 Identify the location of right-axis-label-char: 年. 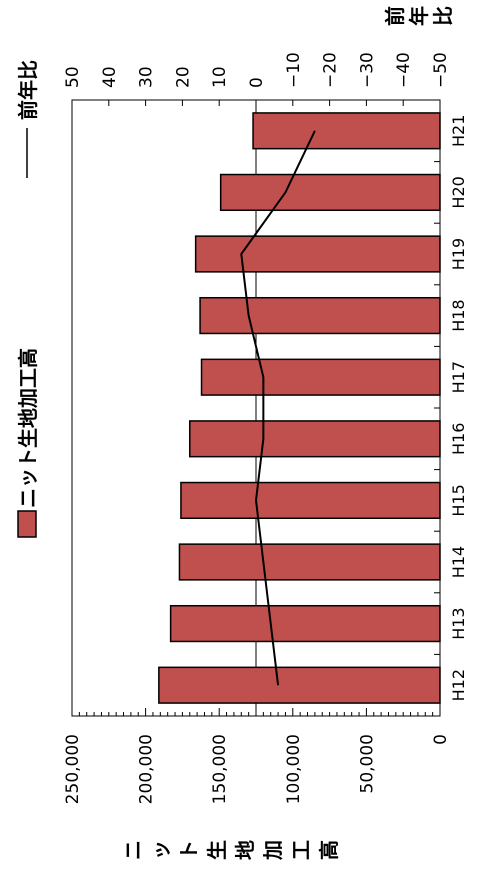
(419, 16).